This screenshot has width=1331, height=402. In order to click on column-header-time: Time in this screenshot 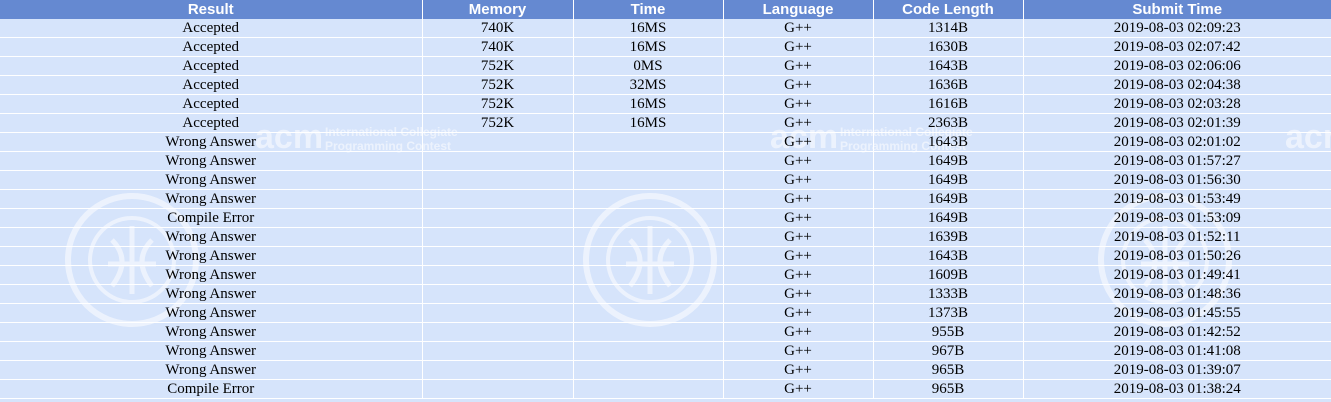, I will do `click(648, 9)`.